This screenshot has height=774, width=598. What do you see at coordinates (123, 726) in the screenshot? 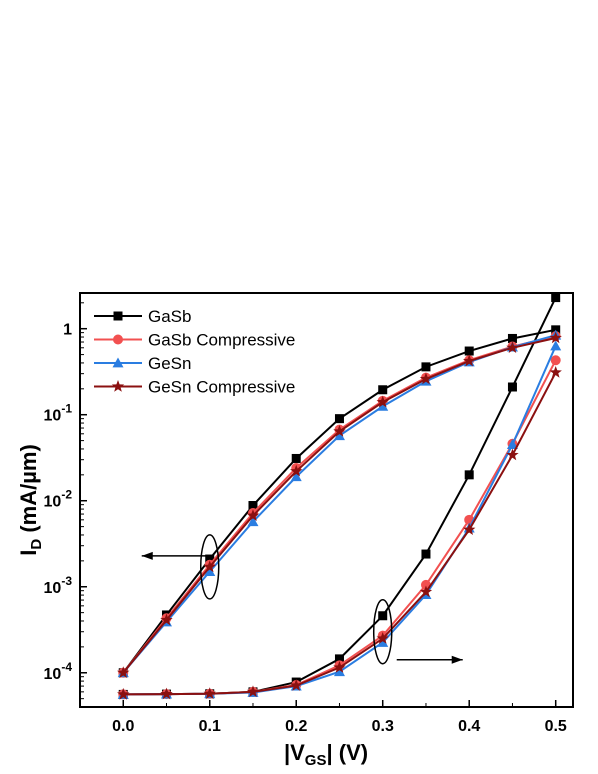
I see `x-tick-label: 0.0` at bounding box center [123, 726].